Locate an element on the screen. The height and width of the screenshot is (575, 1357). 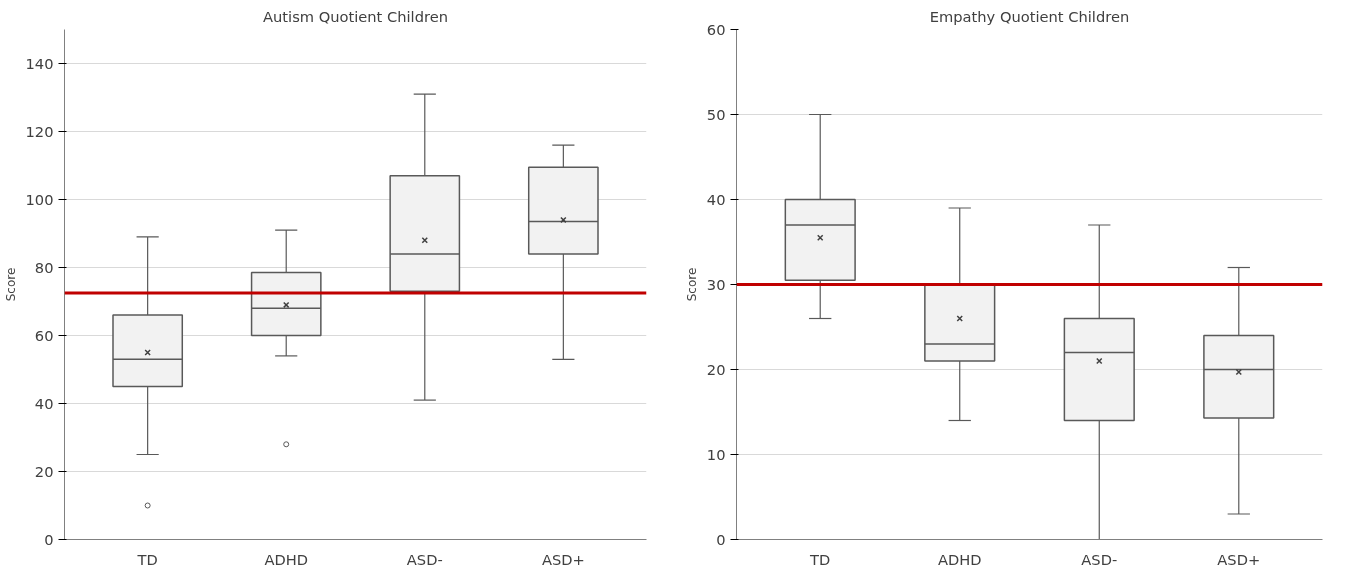
chart-title: Empathy Quotient Children is located at coordinates (1029, 16).